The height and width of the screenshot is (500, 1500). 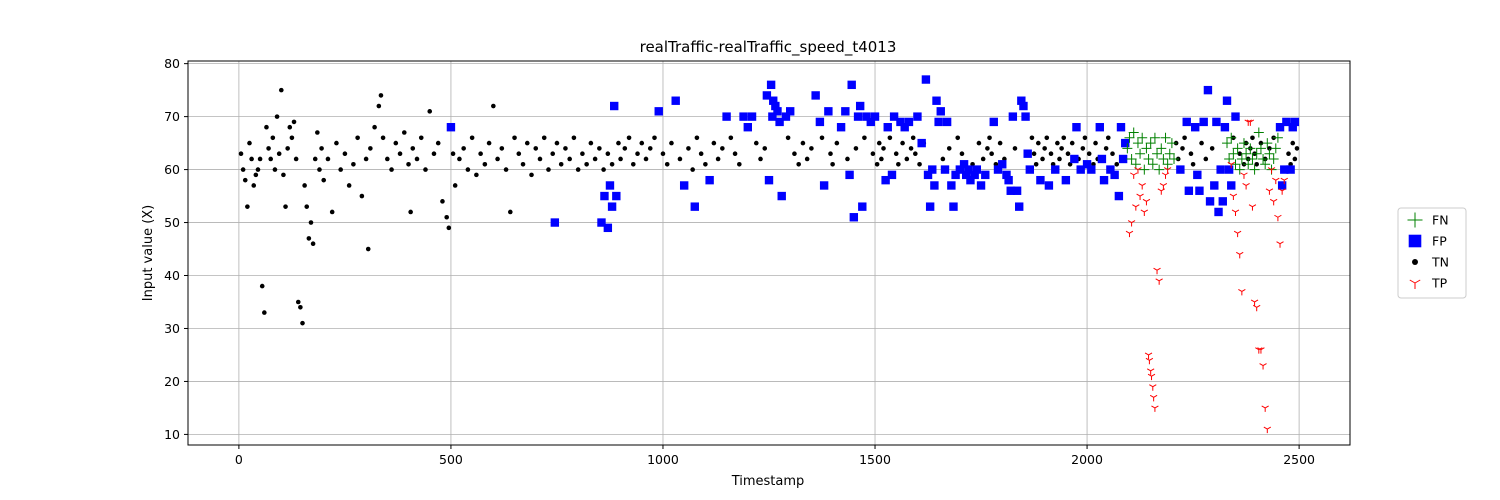 I want to click on y-tick-label: 10, so click(x=172, y=434).